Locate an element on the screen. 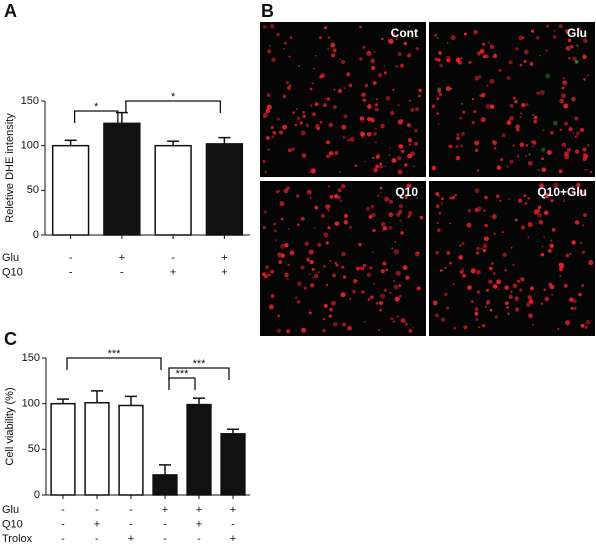 Image resolution: width=596 pixels, height=547 pixels. significance-label: * is located at coordinates (96, 107).